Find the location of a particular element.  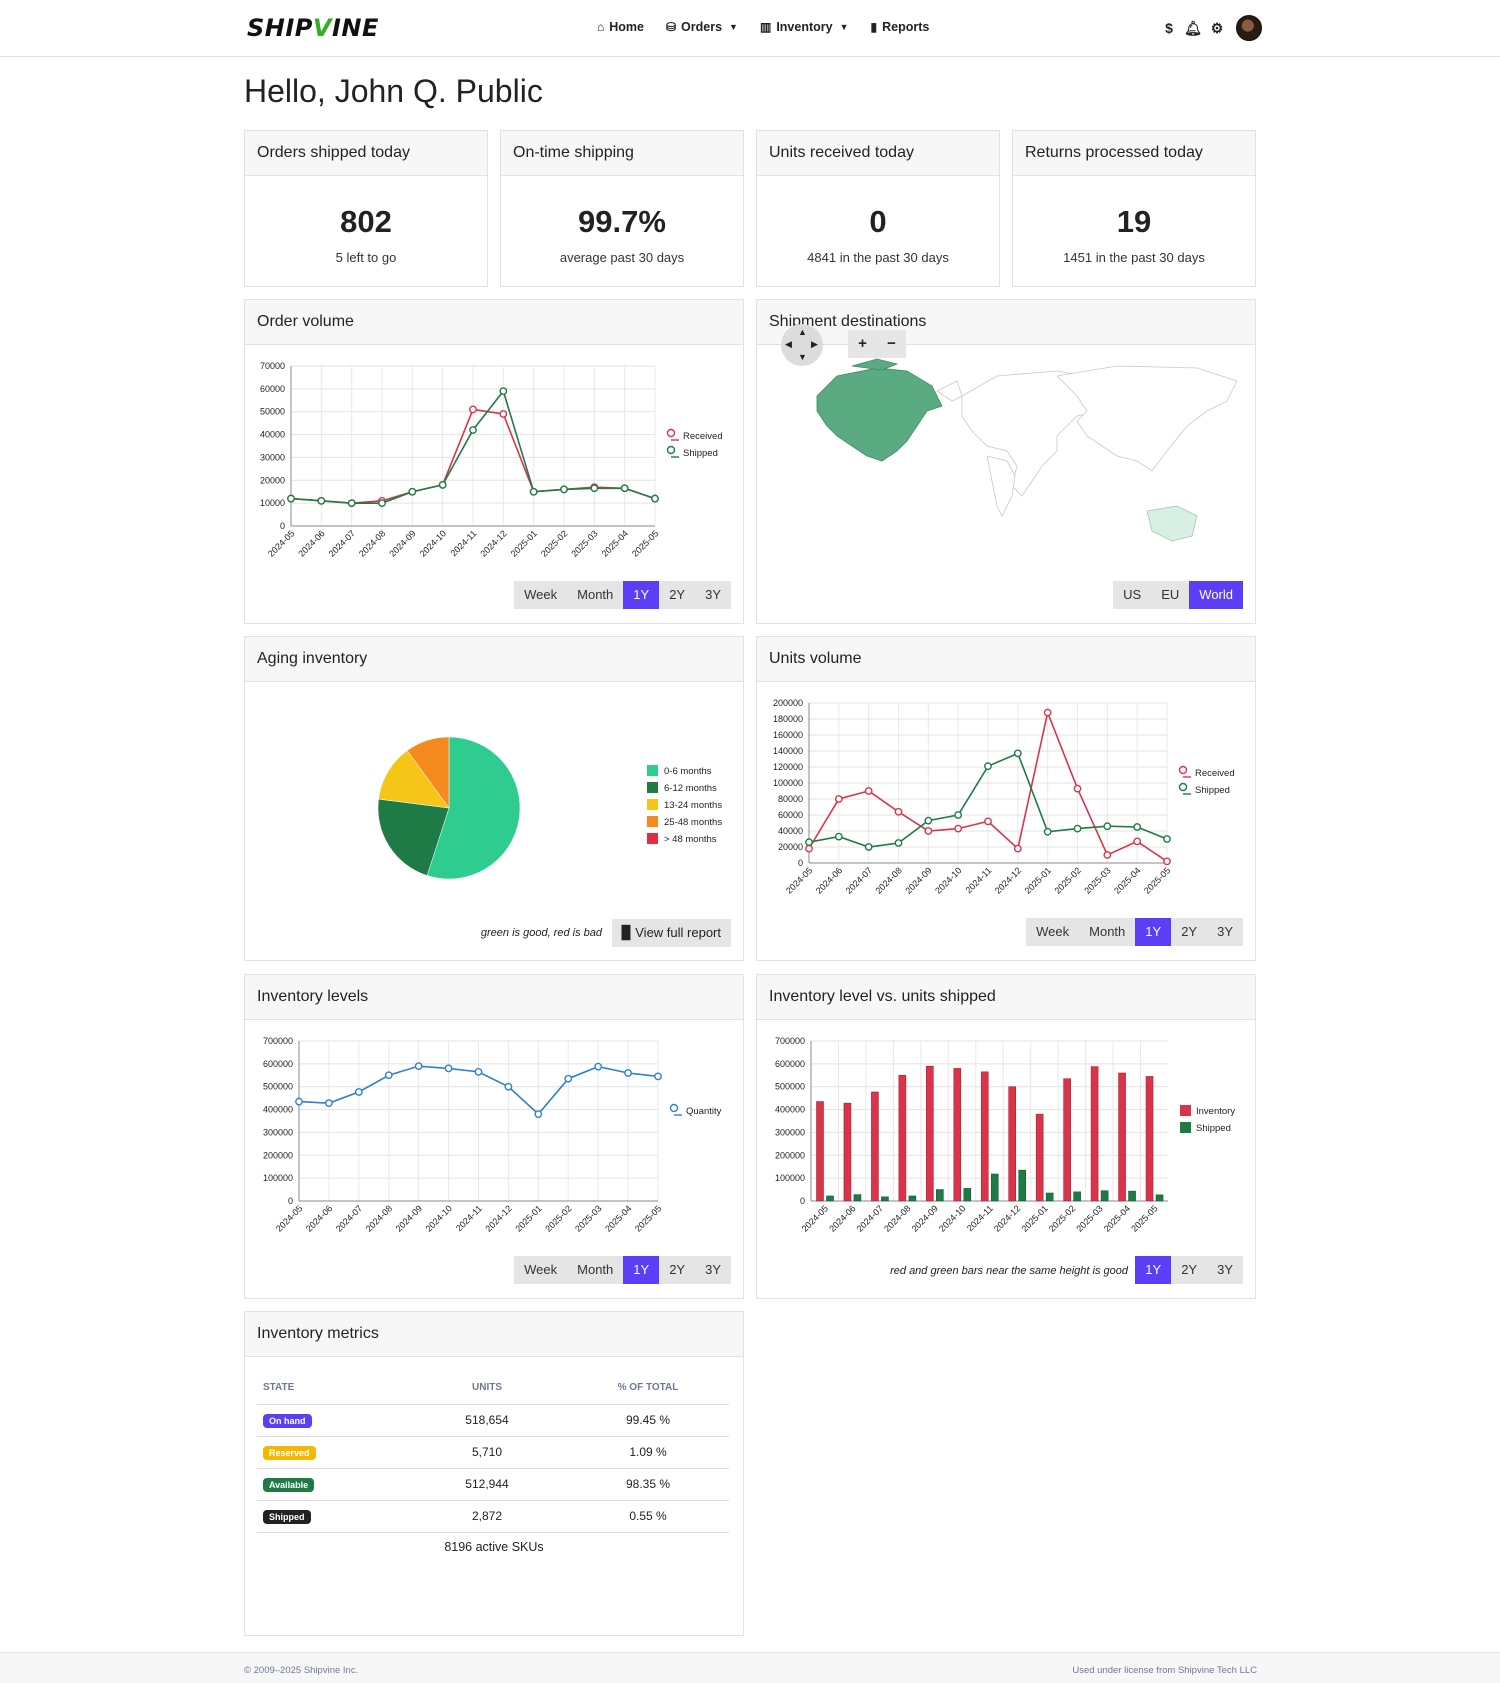

pan-down-icon: ▼ is located at coordinates (802, 357).